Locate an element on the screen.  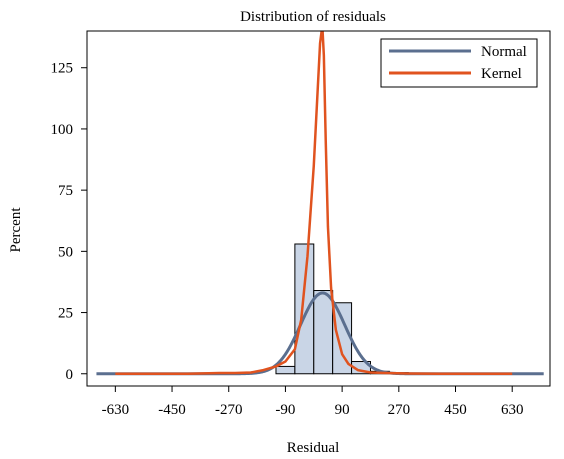
y-tick-label: 75 is located at coordinates (65, 191).